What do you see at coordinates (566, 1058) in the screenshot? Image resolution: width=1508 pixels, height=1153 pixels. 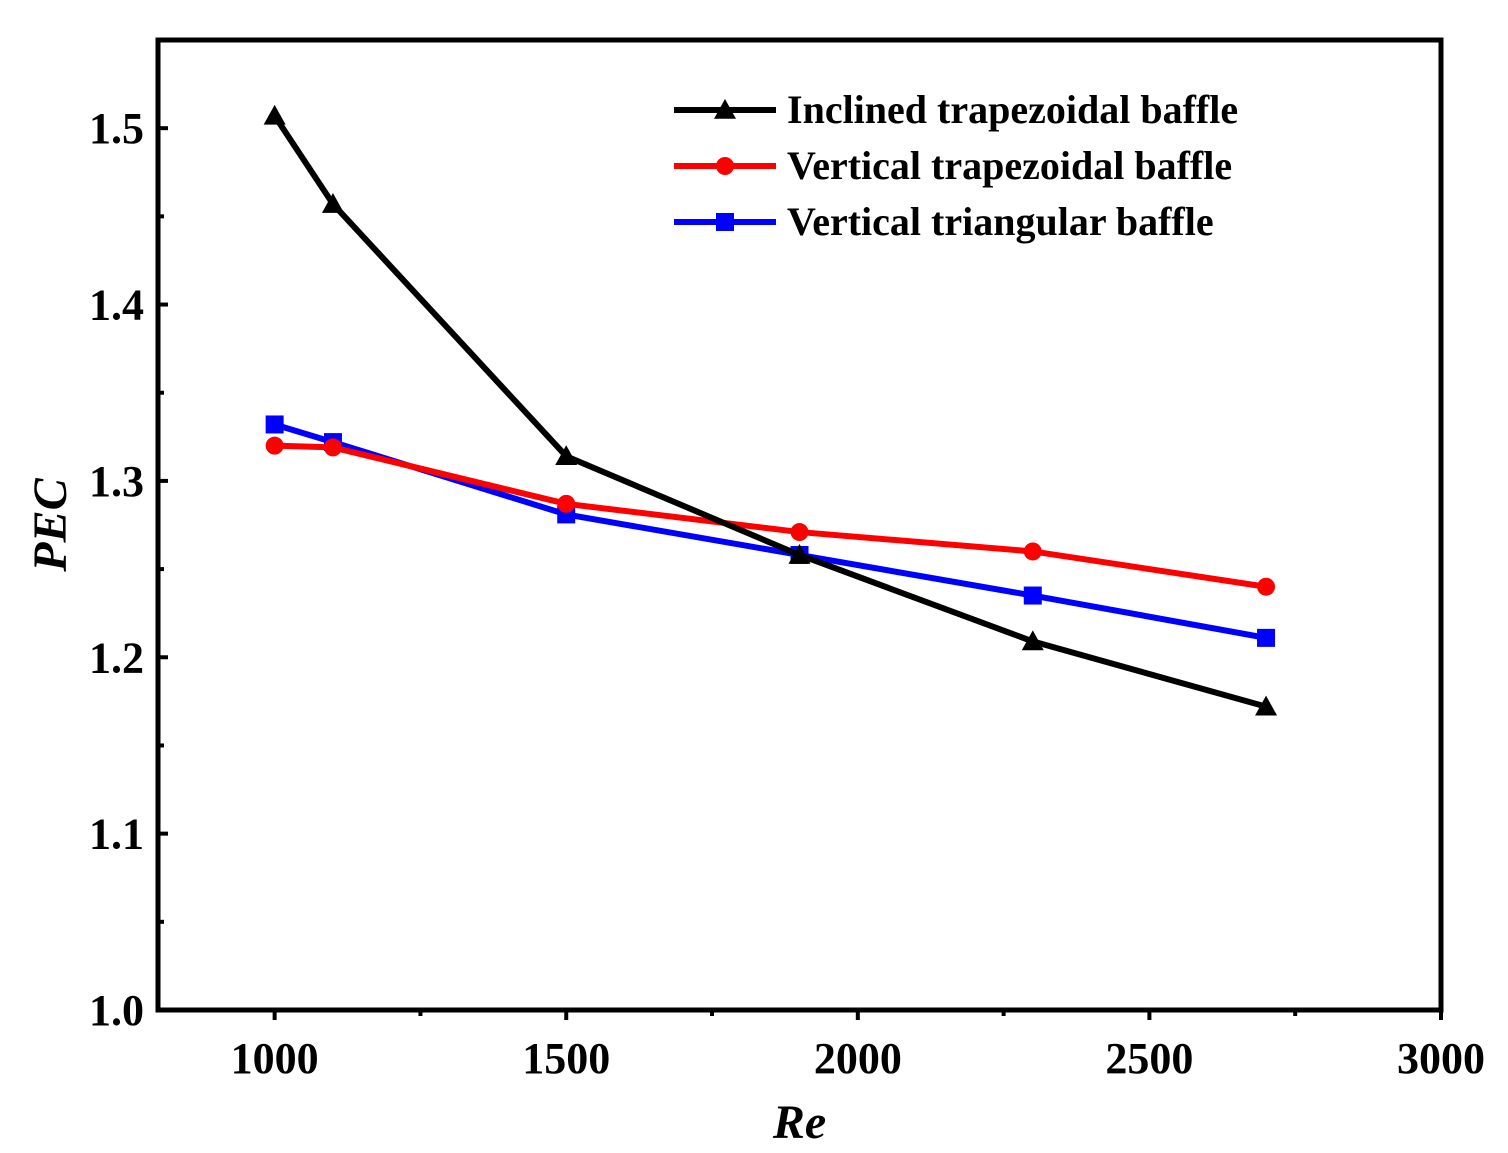 I see `x-tick-label: 1500` at bounding box center [566, 1058].